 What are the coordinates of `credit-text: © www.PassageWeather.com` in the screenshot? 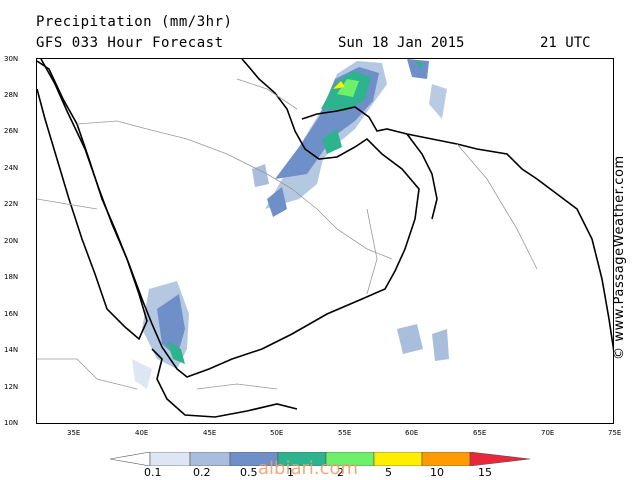 It's located at (619, 257).